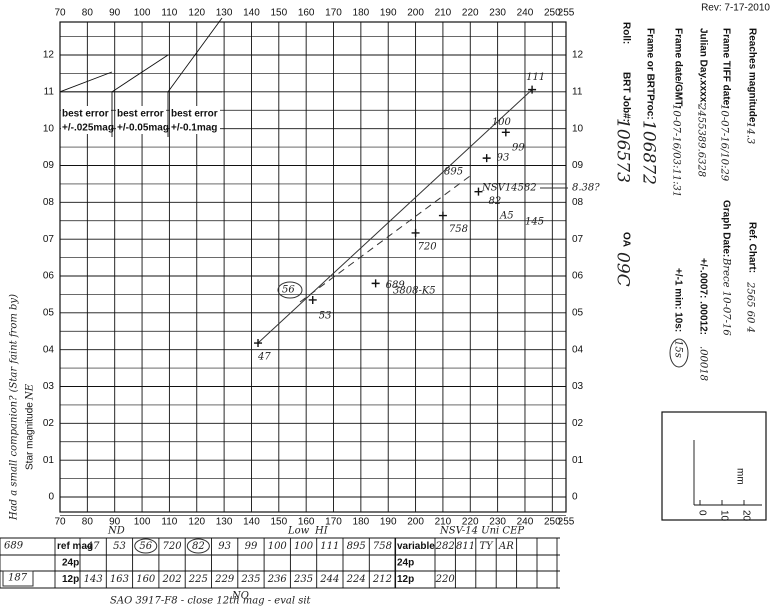 Image resolution: width=775 pixels, height=607 pixels. Describe the element at coordinates (30, 436) in the screenshot. I see `y-axis-label: Star magnitude` at that location.